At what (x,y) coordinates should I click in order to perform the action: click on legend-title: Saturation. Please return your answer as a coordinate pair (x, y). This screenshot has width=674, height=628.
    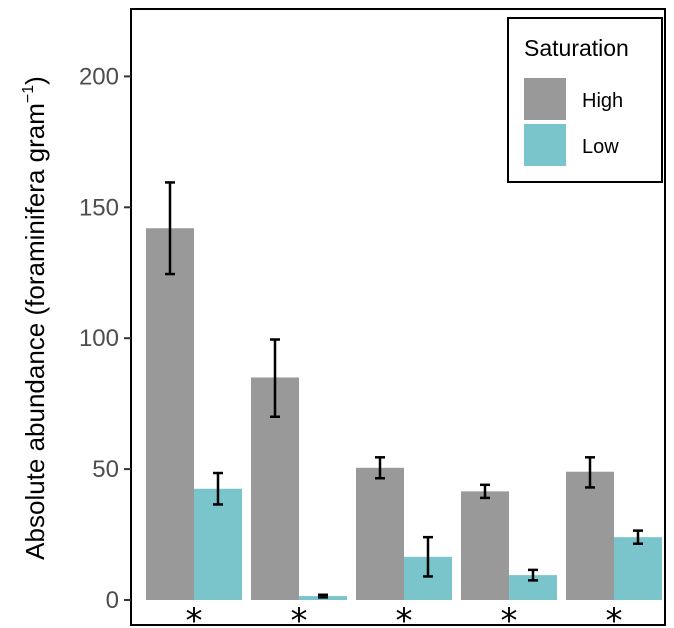
    Looking at the image, I should click on (576, 48).